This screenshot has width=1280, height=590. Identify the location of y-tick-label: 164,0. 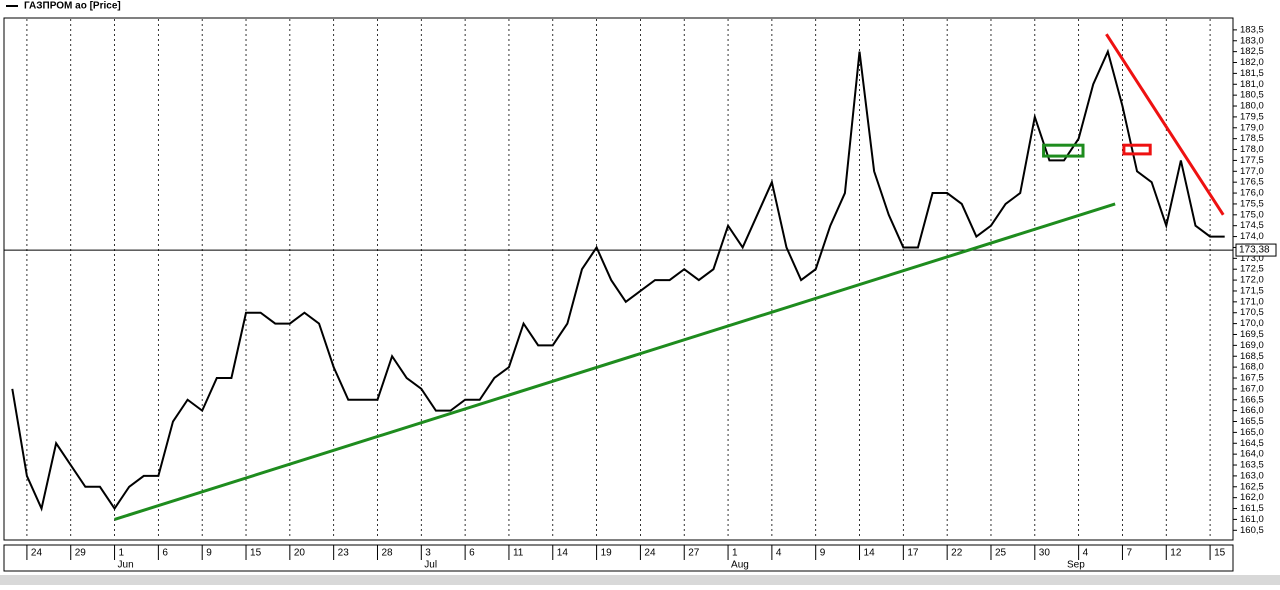
(1252, 454).